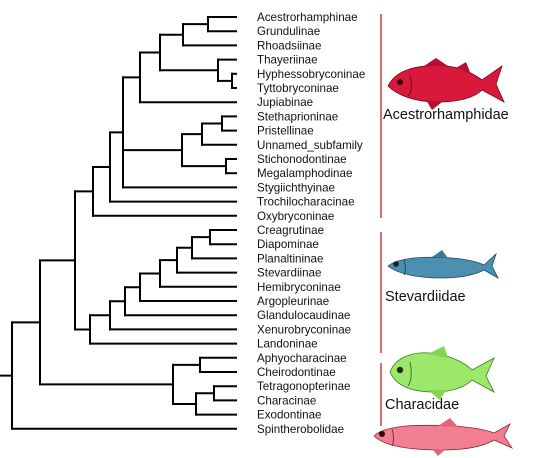  Describe the element at coordinates (443, 265) in the screenshot. I see `blue-fish-icon` at that location.